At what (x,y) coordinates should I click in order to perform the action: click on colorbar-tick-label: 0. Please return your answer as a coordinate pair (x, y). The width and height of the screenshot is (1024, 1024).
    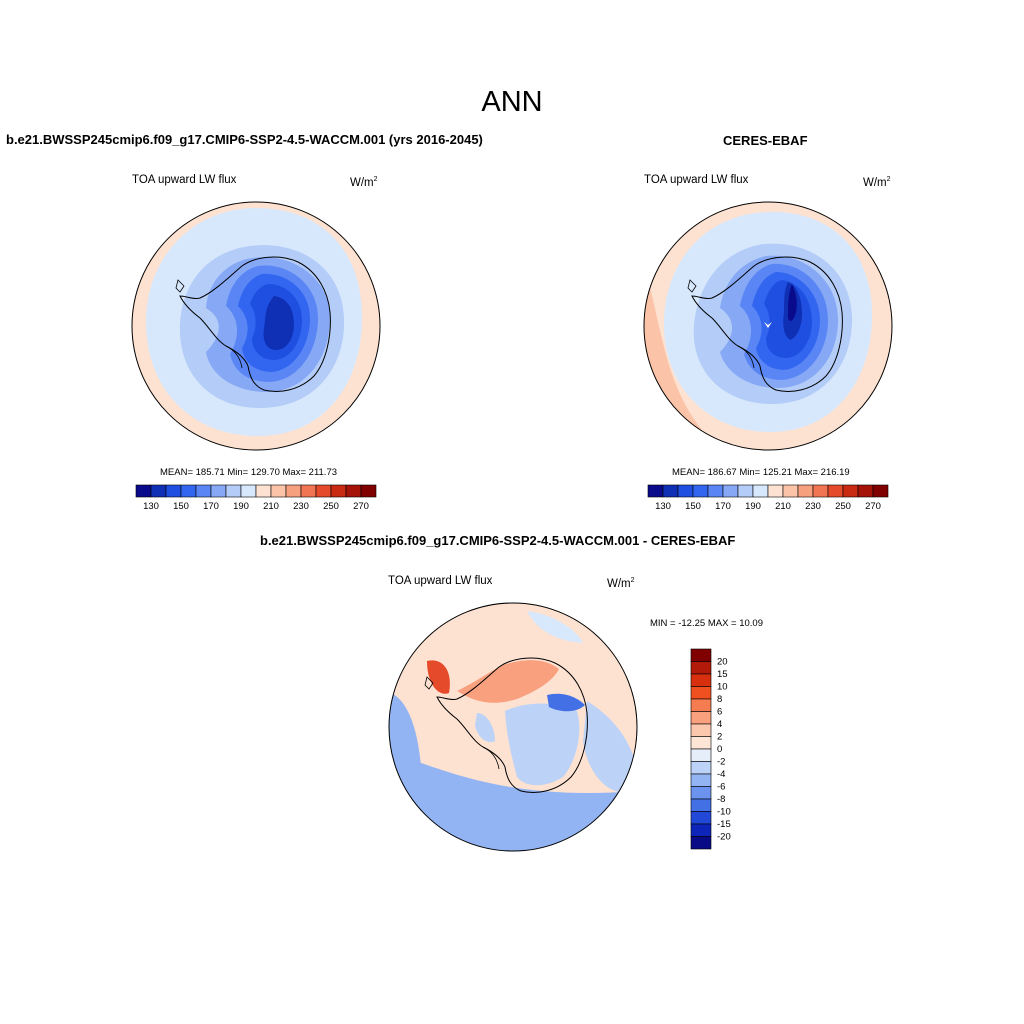
    Looking at the image, I should click on (719, 749).